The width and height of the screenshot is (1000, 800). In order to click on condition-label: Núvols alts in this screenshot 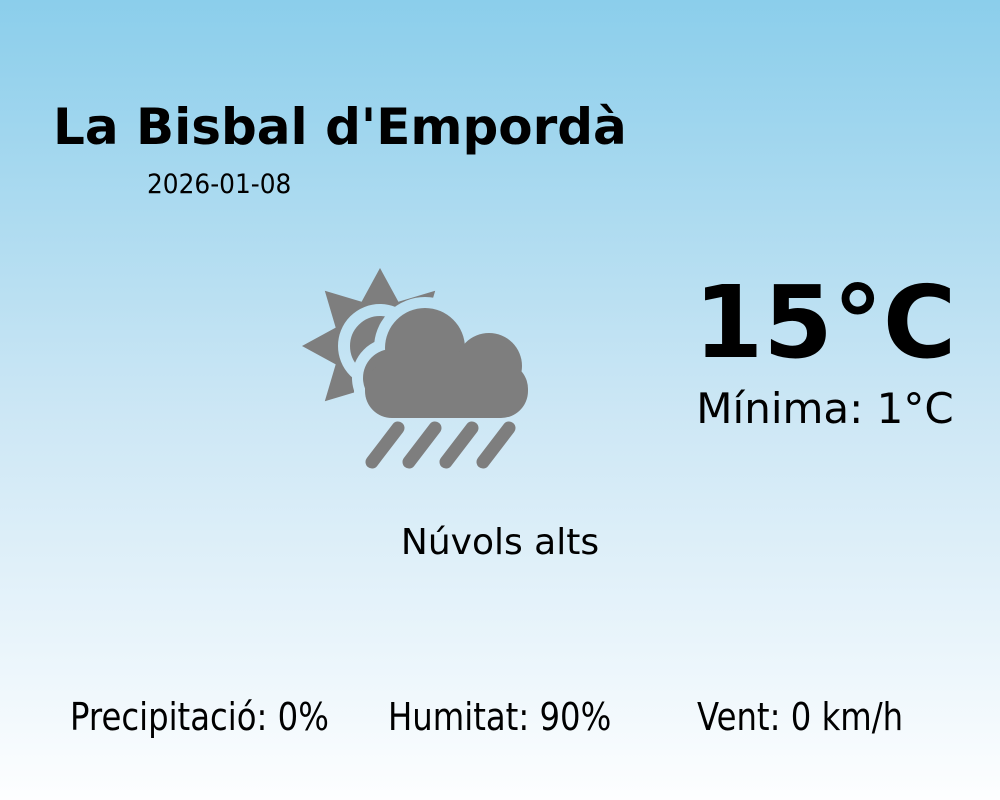, I will do `click(500, 542)`.